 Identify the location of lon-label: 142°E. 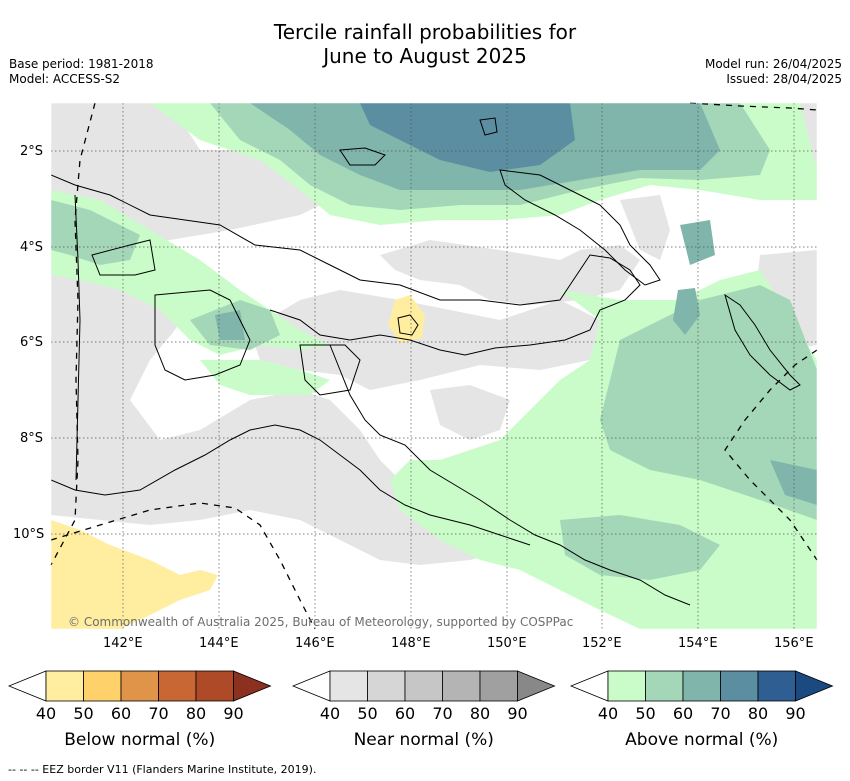
(123, 643).